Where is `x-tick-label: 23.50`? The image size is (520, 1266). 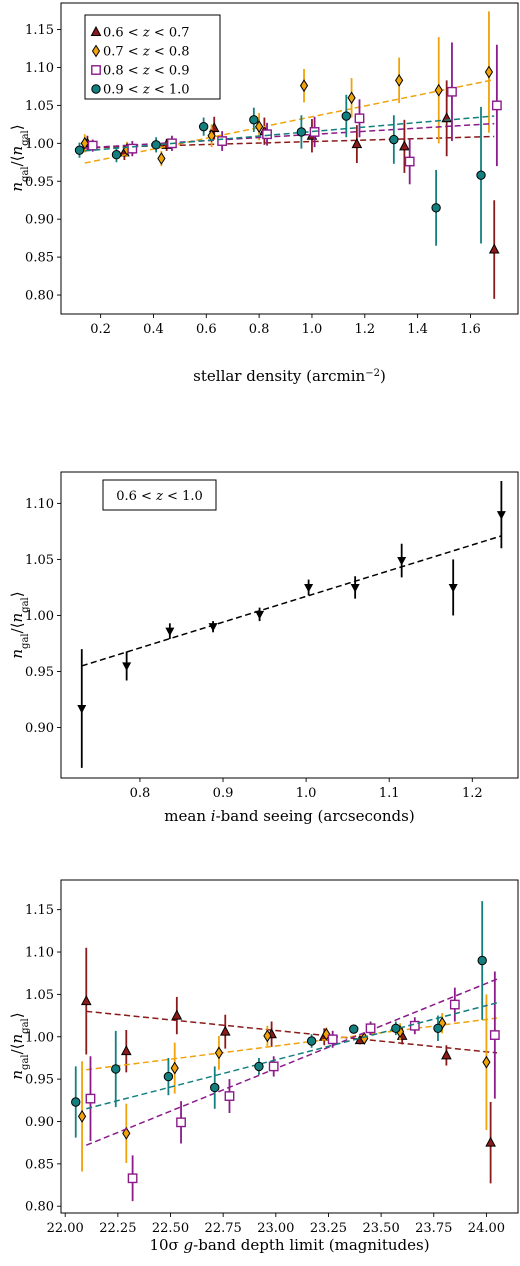 x-tick-label: 23.50 is located at coordinates (381, 1228).